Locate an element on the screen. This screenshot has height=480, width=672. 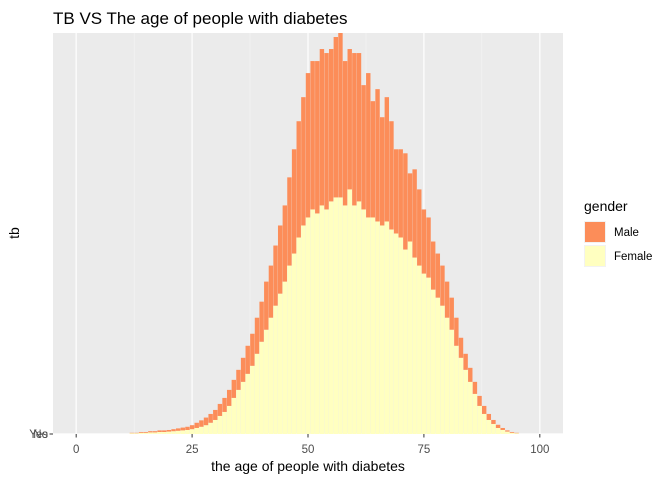
legend: gender Male Female is located at coordinates (618, 232).